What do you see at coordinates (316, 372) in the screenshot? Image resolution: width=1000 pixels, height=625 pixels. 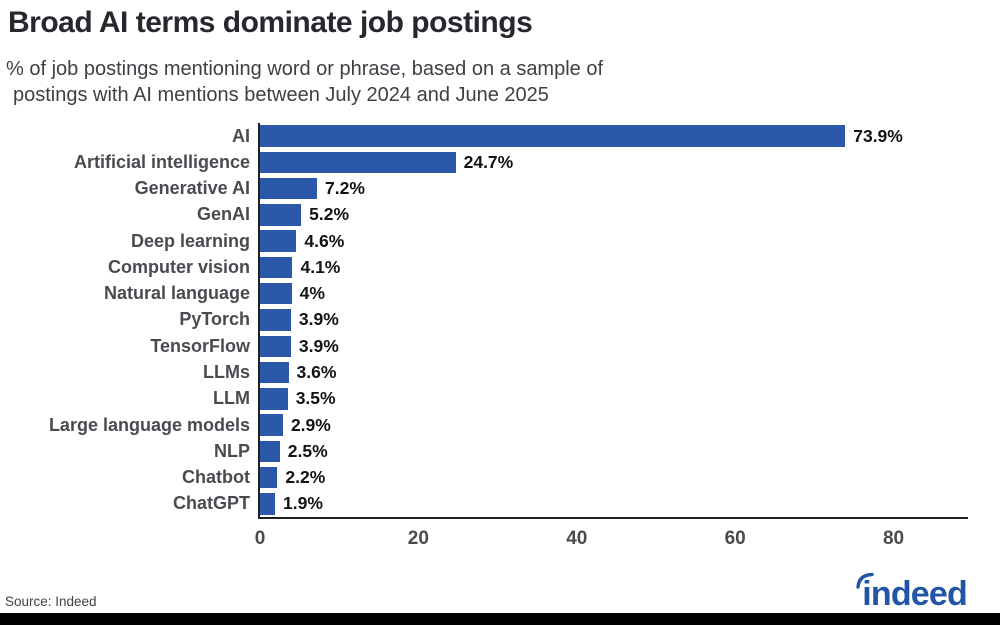 I see `value-label: 3.6%` at bounding box center [316, 372].